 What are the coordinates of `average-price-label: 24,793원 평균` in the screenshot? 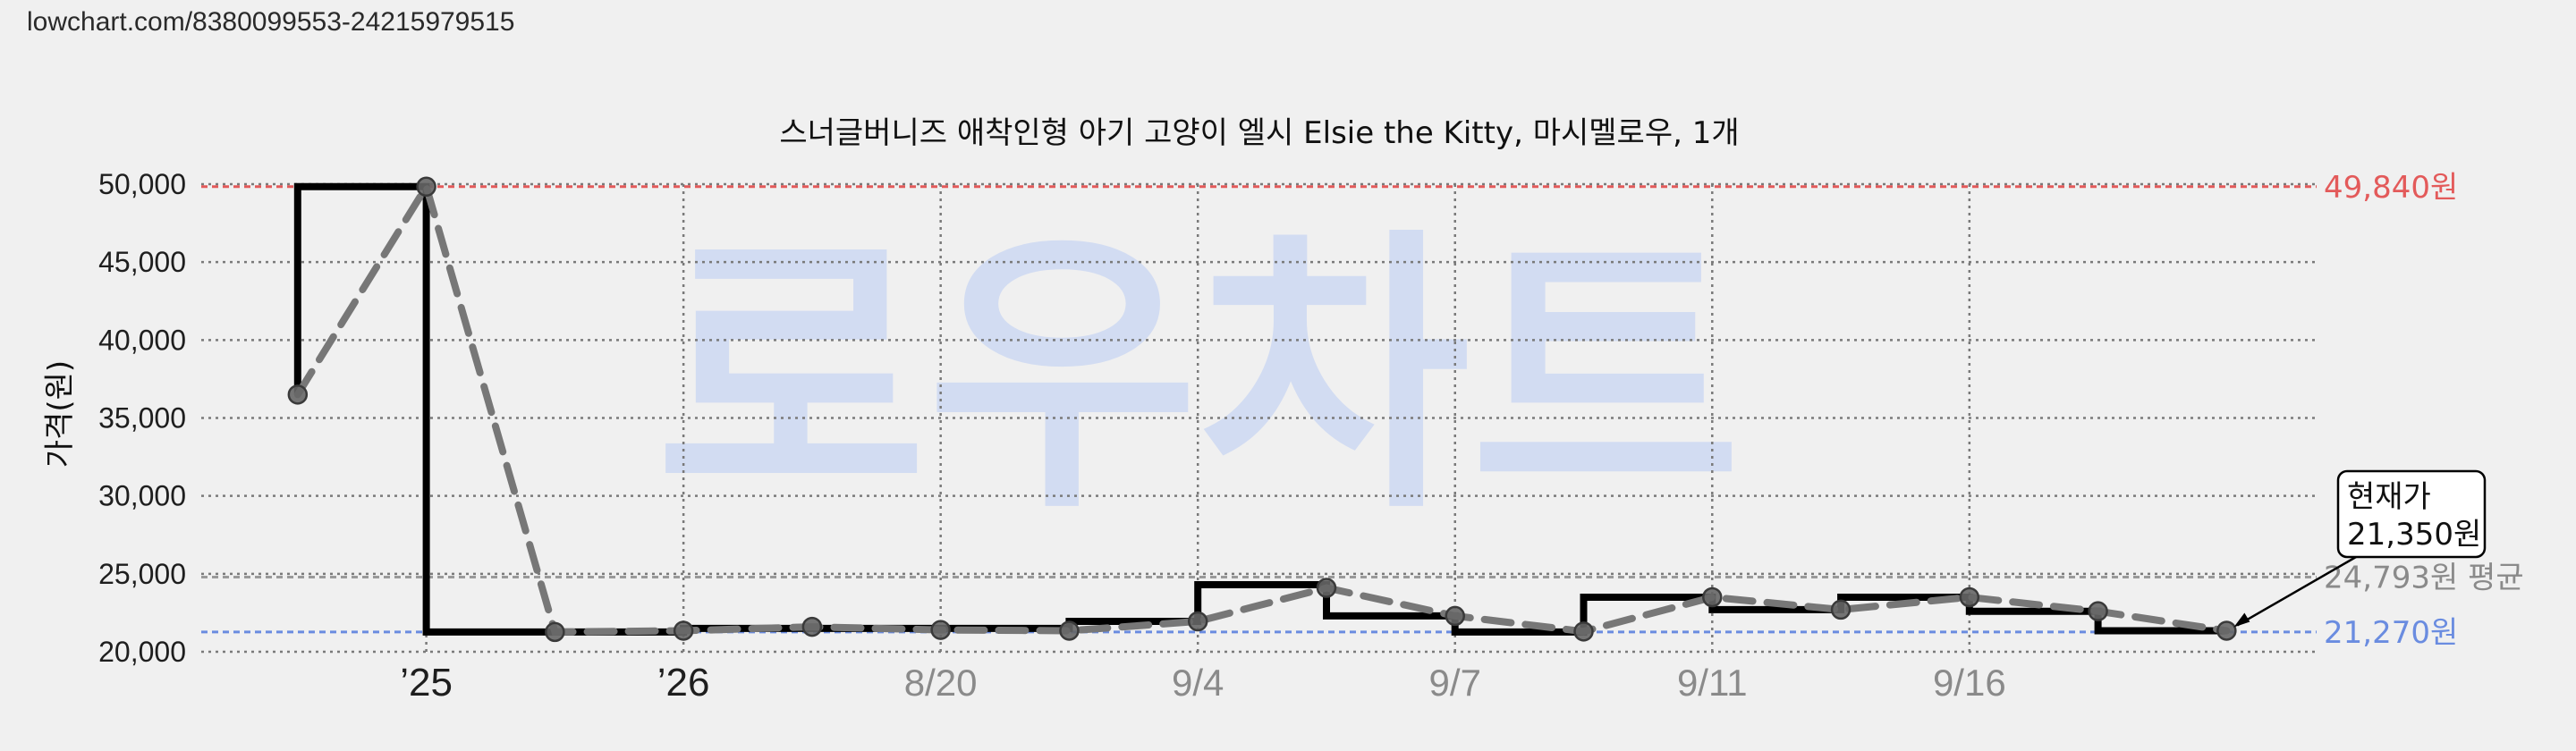 It's located at (2424, 578).